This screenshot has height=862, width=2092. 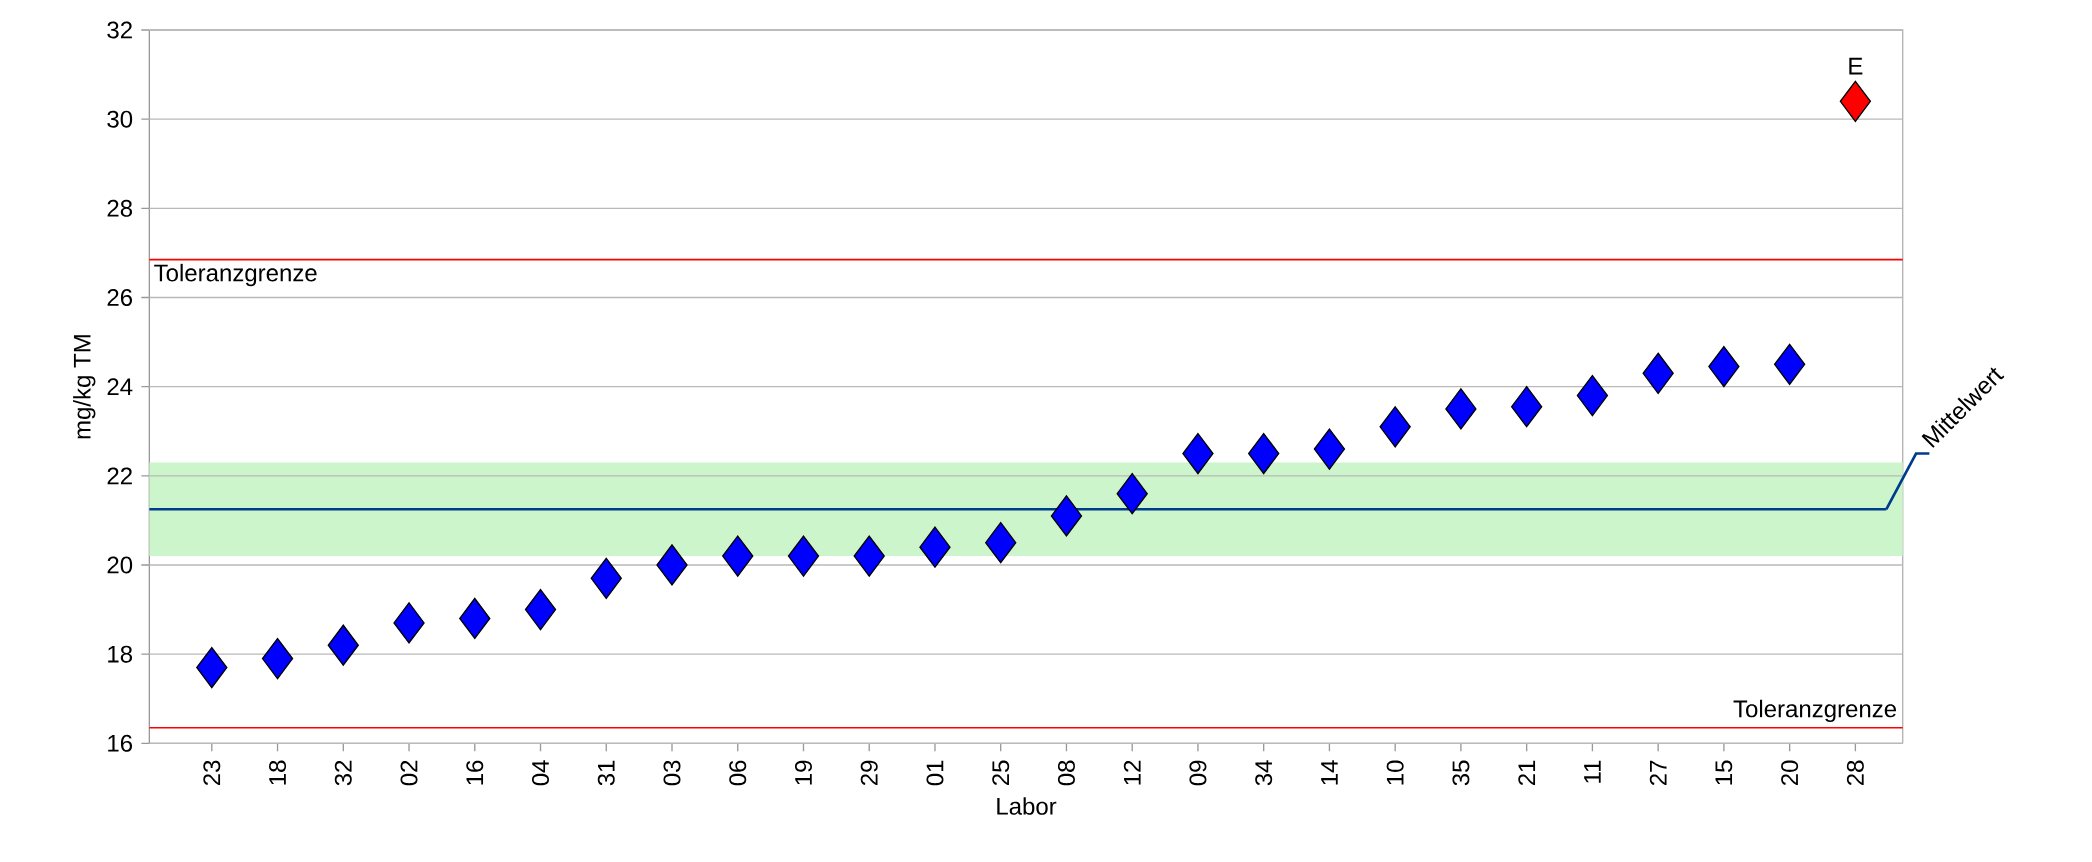 What do you see at coordinates (278, 772) in the screenshot?
I see `x-tick-label: 18` at bounding box center [278, 772].